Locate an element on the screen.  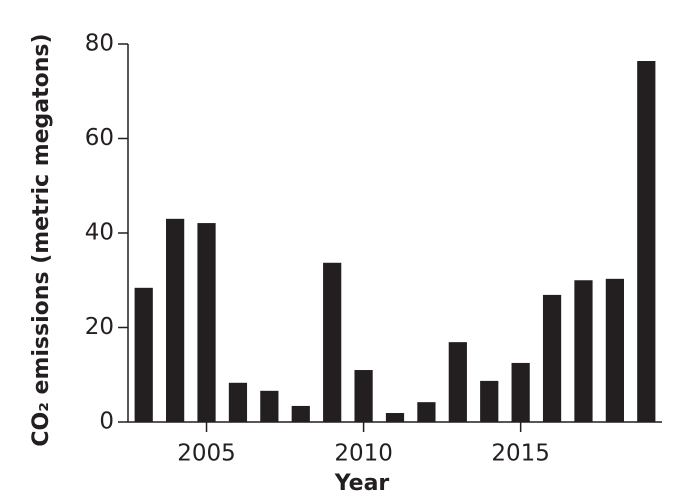
y-tick-label: 20 is located at coordinates (99, 327).